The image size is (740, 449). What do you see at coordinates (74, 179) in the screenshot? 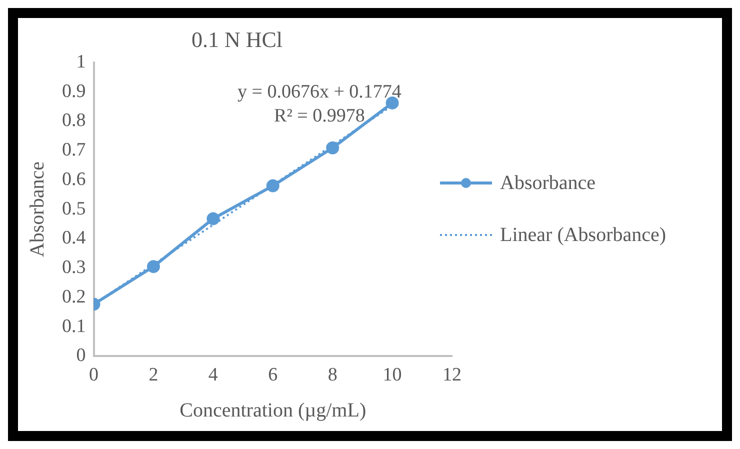
I see `y-tick-label: 0.6` at bounding box center [74, 179].